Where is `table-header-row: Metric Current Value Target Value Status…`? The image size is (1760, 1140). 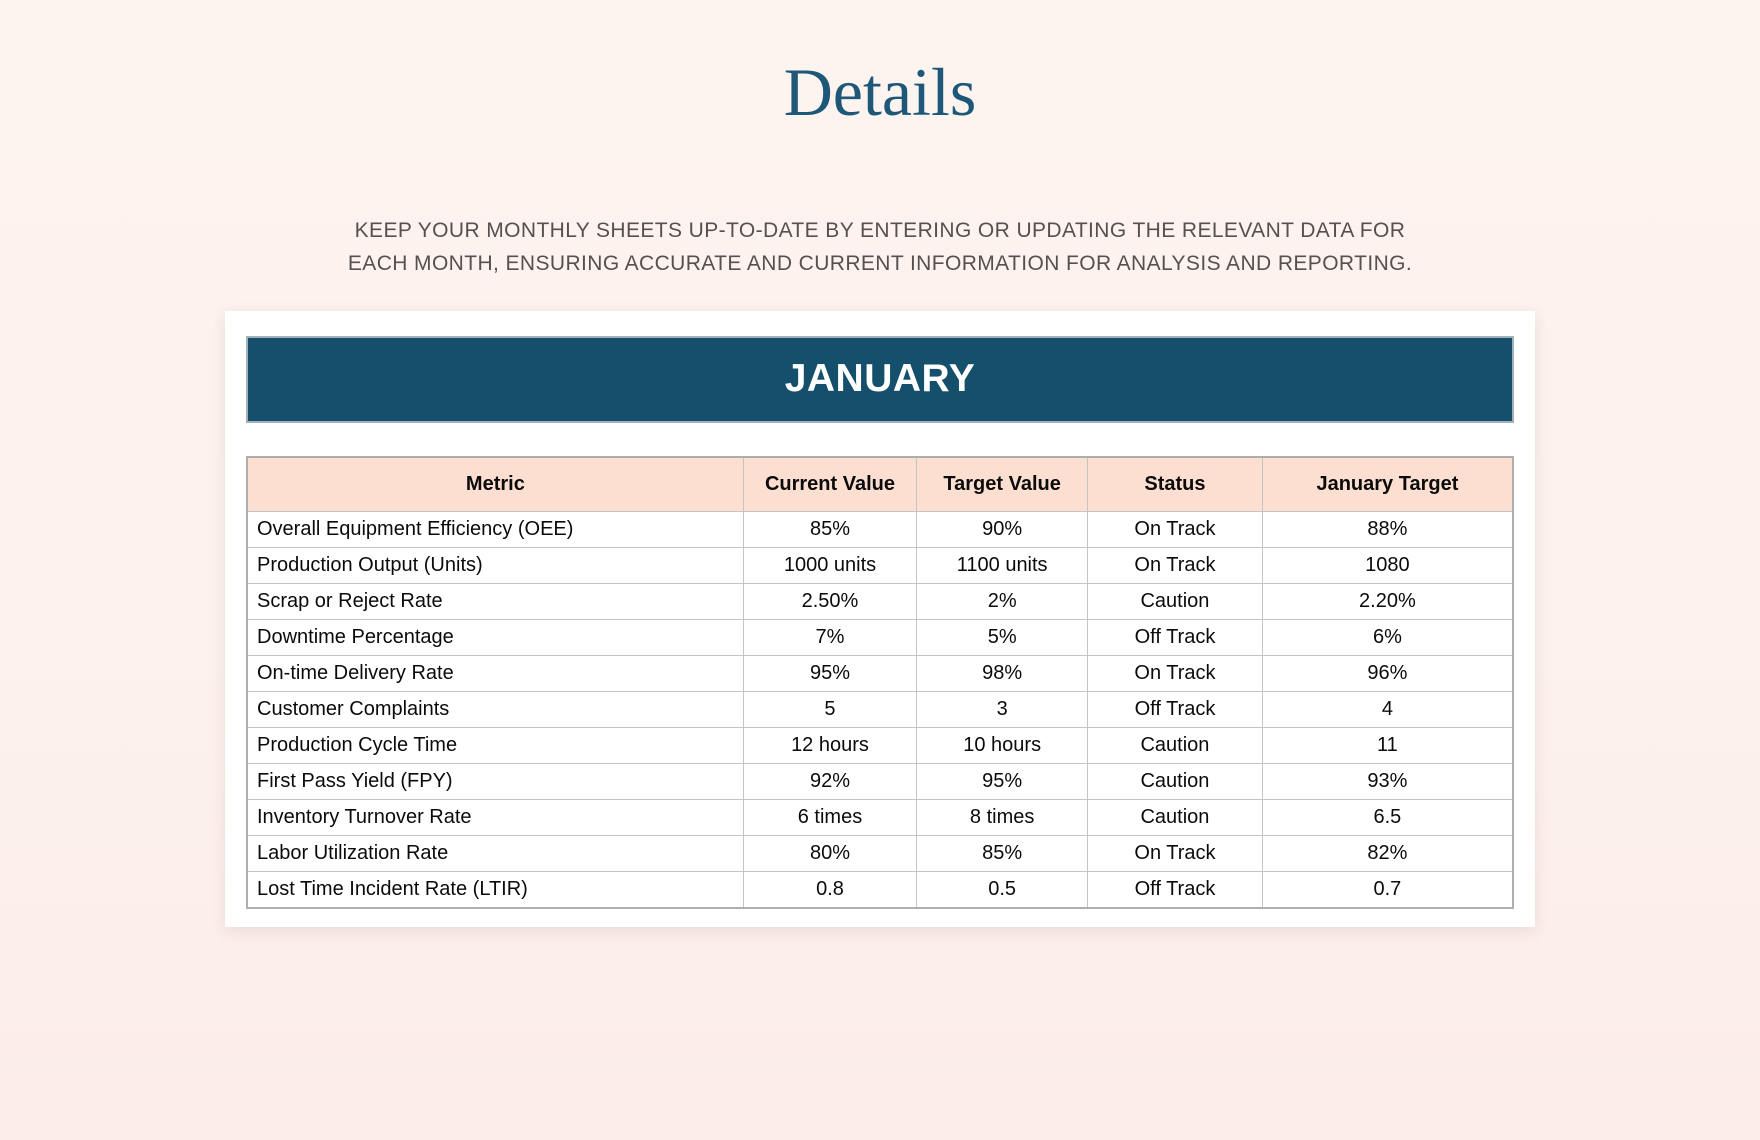
table-header-row: Metric Current Value Target Value Status… is located at coordinates (880, 484).